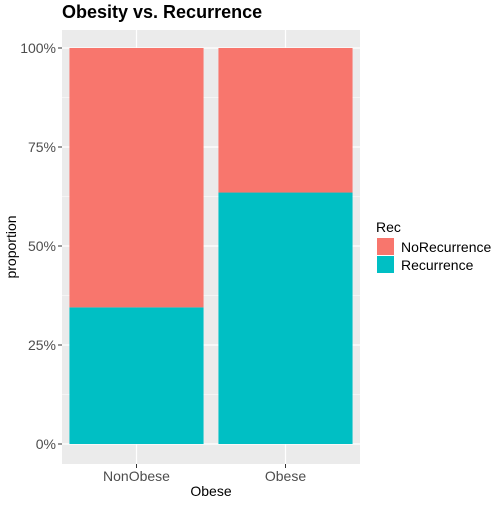  Describe the element at coordinates (136, 375) in the screenshot. I see `bar-recurrence-nonobese` at that location.